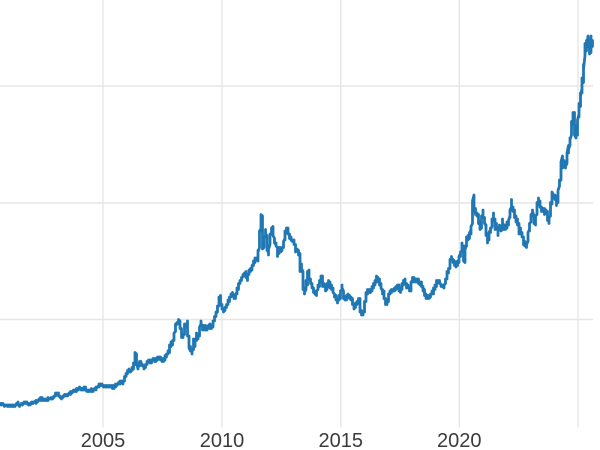 This screenshot has height=450, width=600. I want to click on svg-text: 2005, so click(103, 440).